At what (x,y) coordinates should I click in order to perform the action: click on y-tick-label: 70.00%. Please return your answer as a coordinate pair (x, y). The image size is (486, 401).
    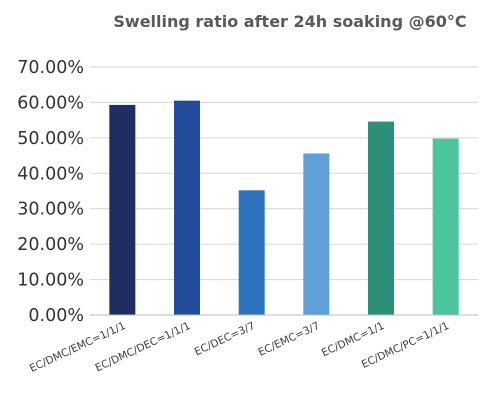
    Looking at the image, I should click on (50, 68).